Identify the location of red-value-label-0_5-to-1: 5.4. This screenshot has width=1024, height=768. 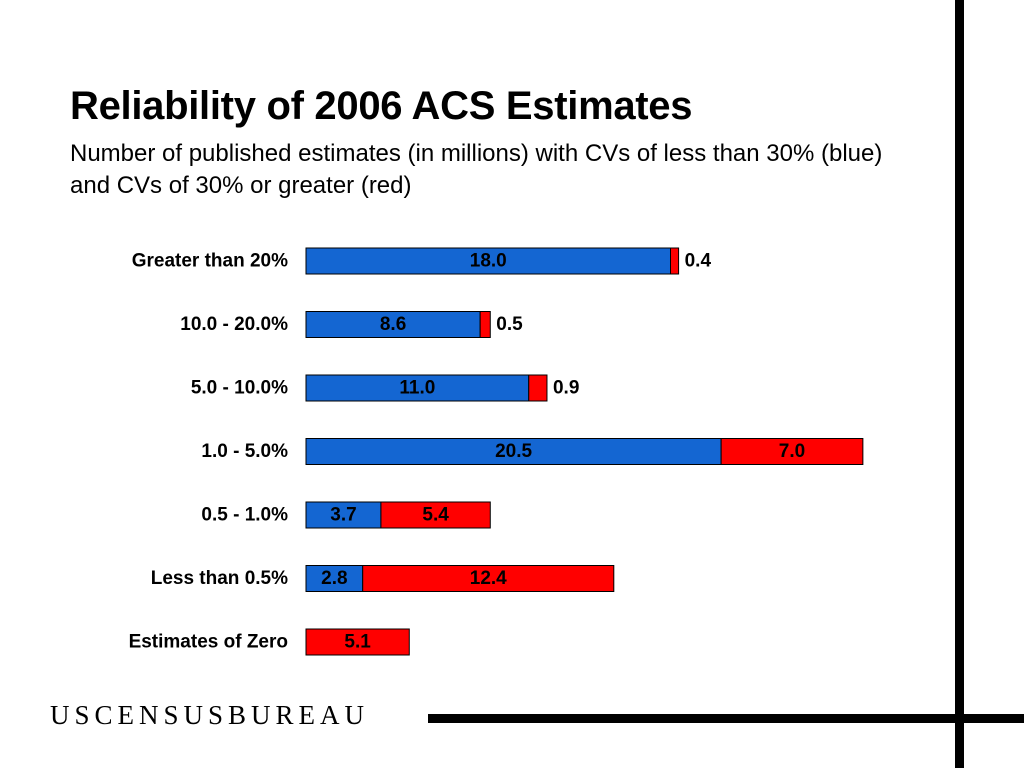
(435, 515).